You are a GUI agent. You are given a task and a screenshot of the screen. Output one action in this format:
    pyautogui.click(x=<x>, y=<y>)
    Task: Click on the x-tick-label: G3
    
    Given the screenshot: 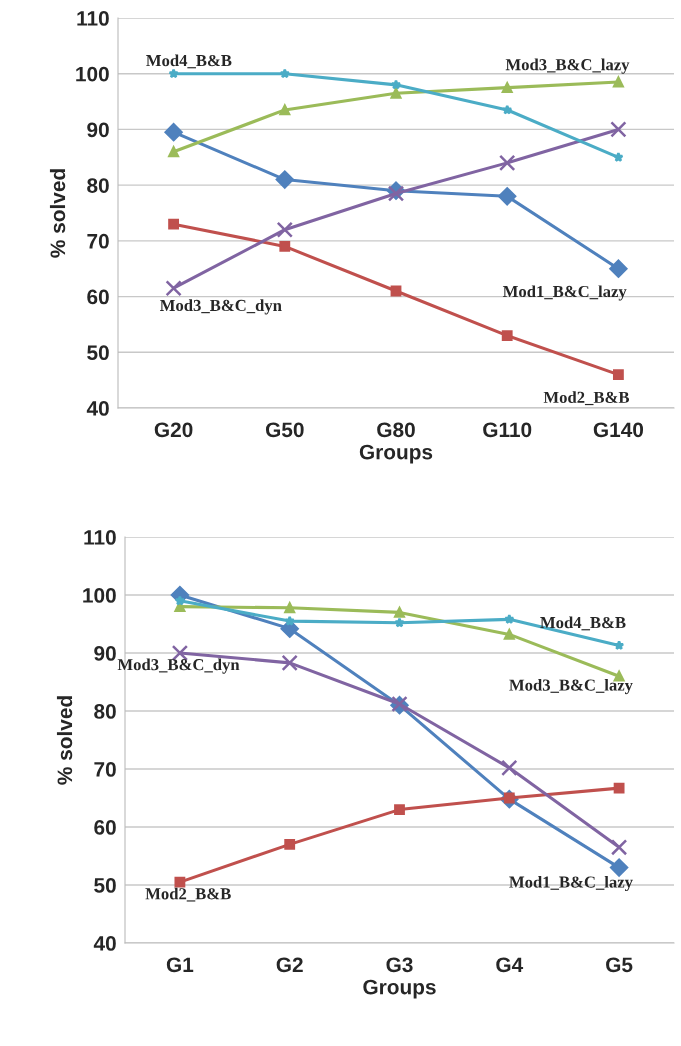 What is the action you would take?
    pyautogui.click(x=399, y=965)
    